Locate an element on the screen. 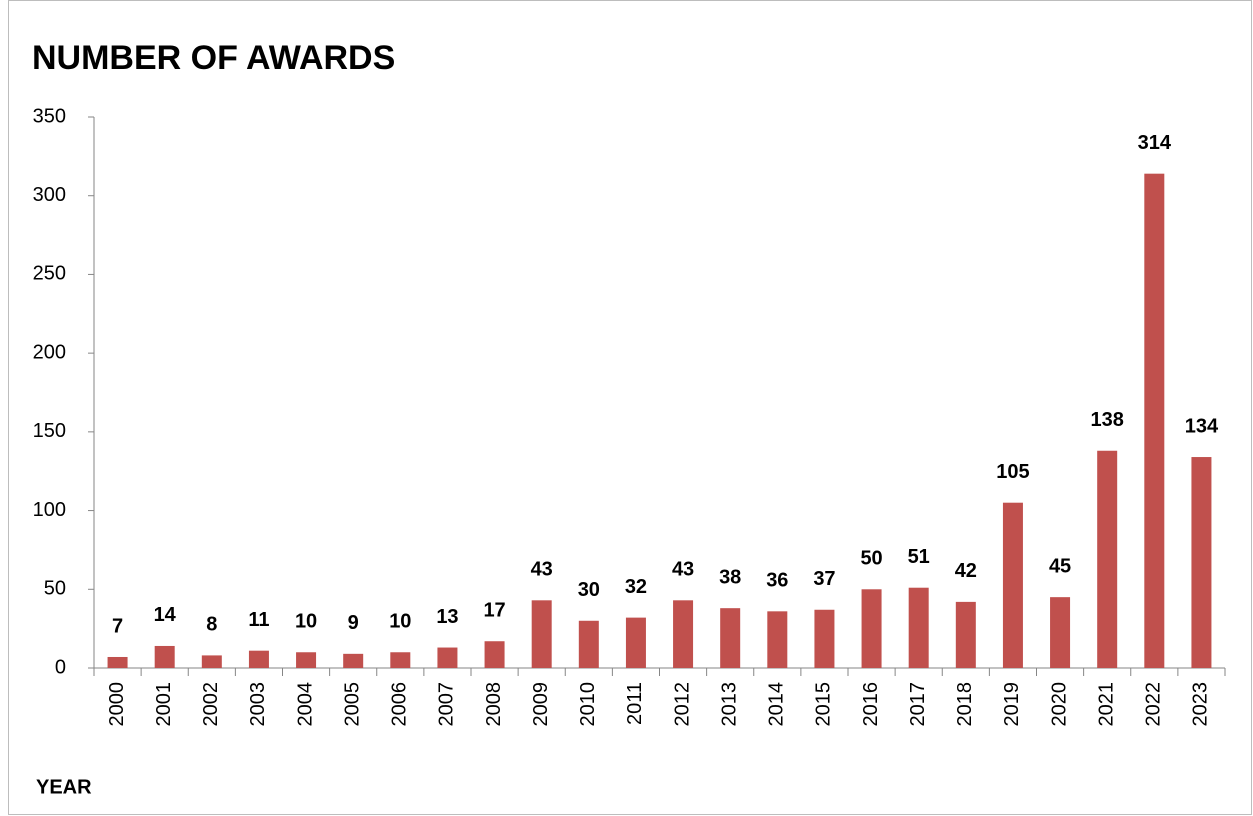  chart-title: NUMBER OF AWARDS is located at coordinates (213, 58).